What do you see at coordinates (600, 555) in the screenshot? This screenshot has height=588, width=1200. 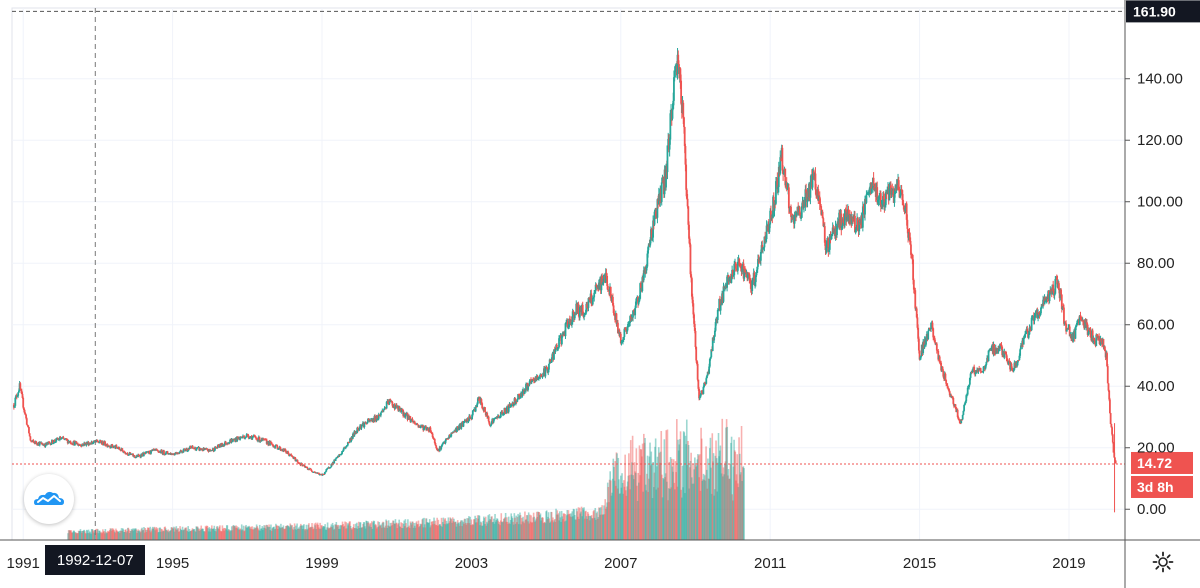 I see `time-axis: 1991 1995 1999 2003 2007 2011 2015 2019` at bounding box center [600, 555].